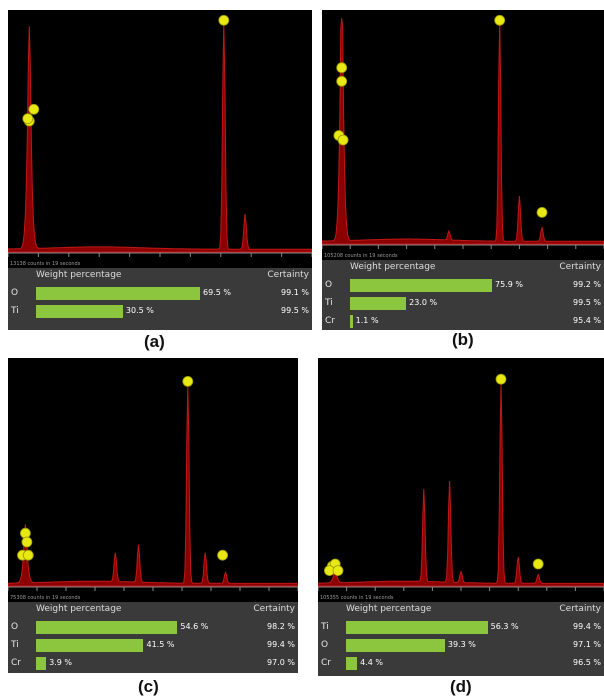 Image resolution: width=604 pixels, height=699 pixels. Describe the element at coordinates (463, 303) in the screenshot. I see `table-row: Ti 23.0 % 99.5 %` at that location.